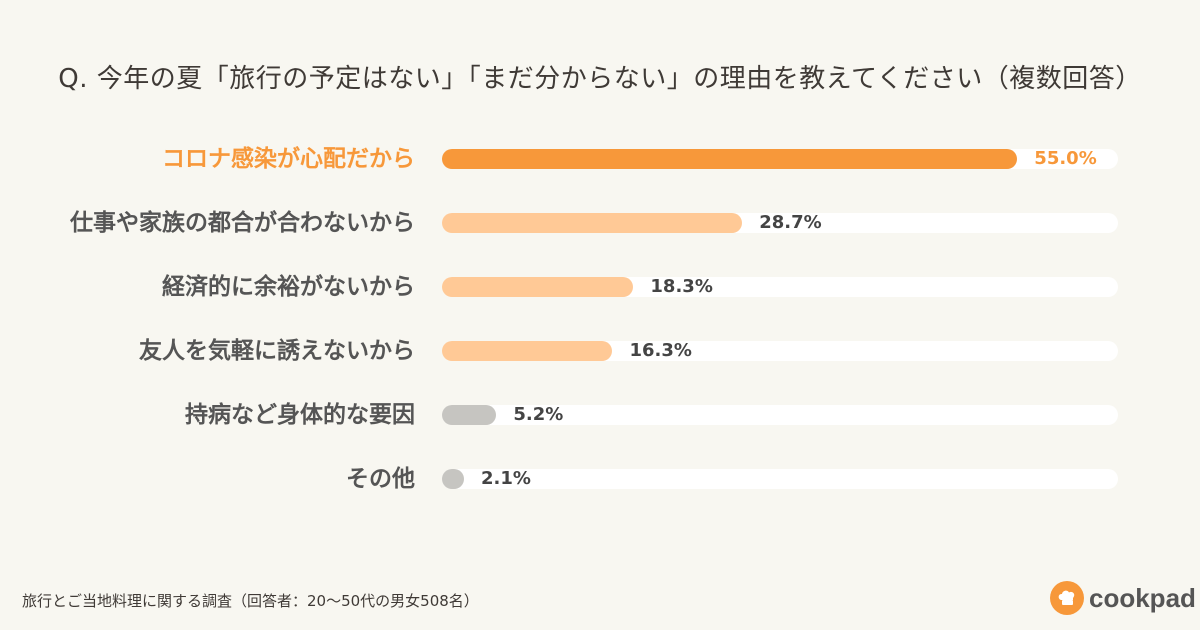 Image resolution: width=1200 pixels, height=630 pixels. I want to click on category-label: コロナ感染が心配だから, so click(288, 159).